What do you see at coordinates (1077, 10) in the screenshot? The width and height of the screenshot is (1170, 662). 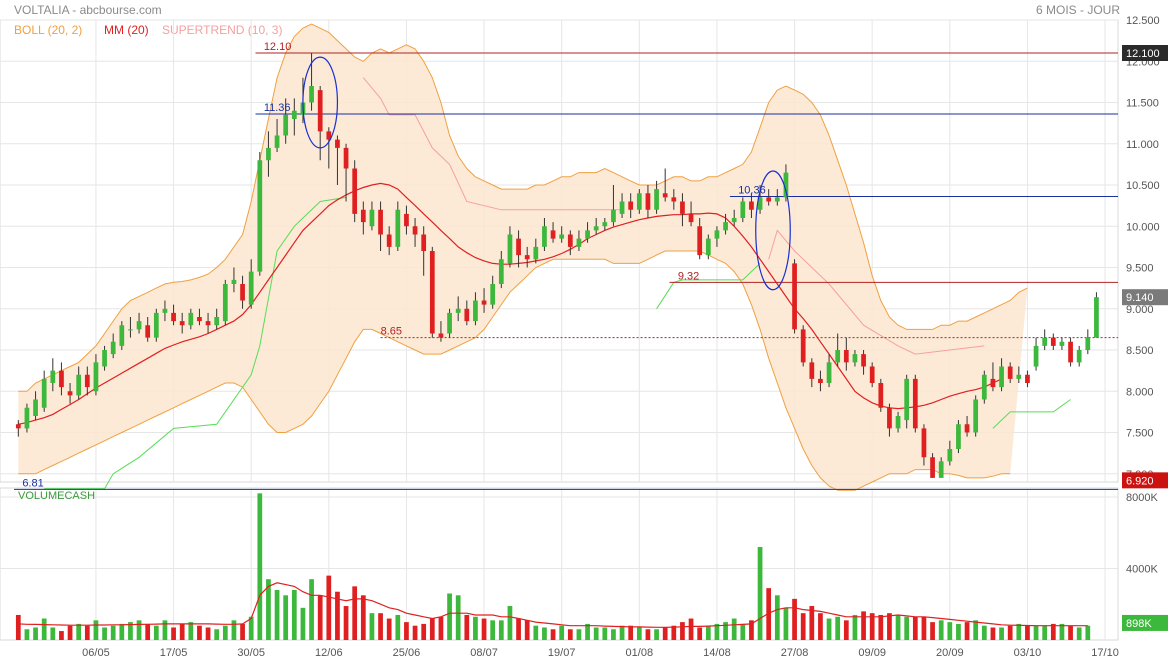 I see `period-label: 6 MOIS - JOUR` at bounding box center [1077, 10].